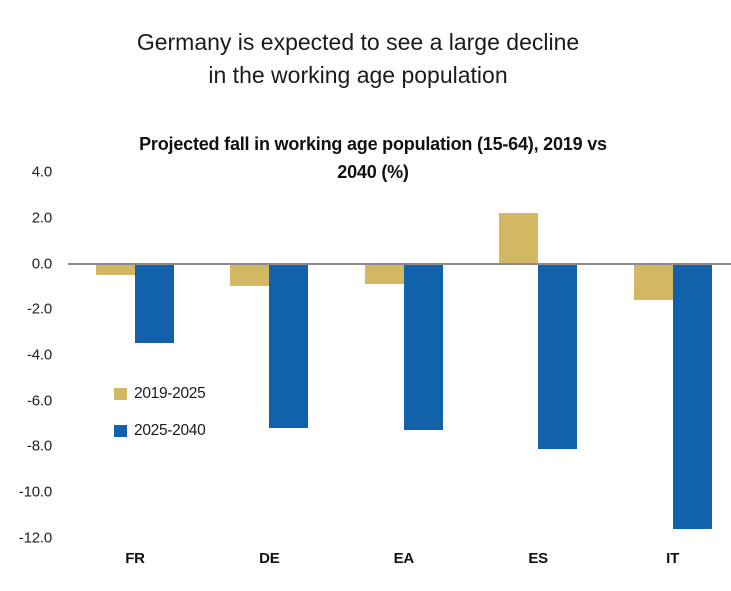 This screenshot has width=731, height=591. Describe the element at coordinates (35, 538) in the screenshot. I see `y-tick-label: -12.0` at that location.